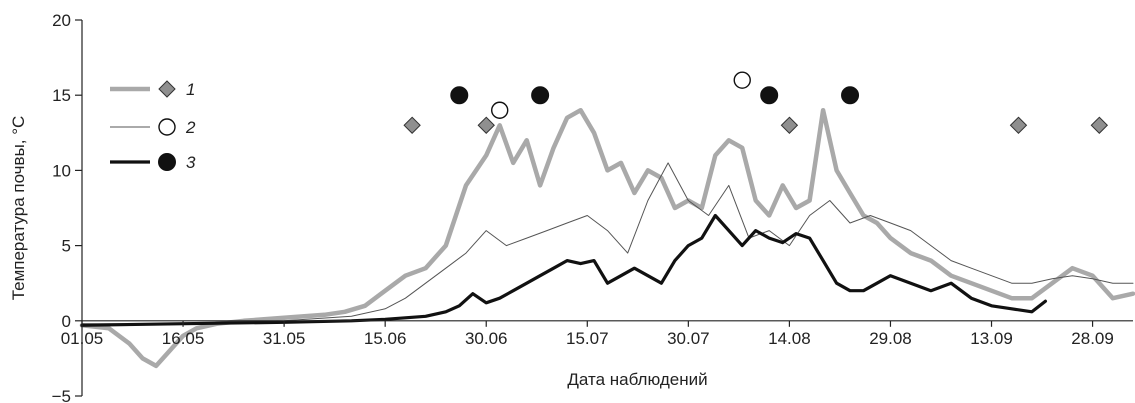 The height and width of the screenshot is (403, 1135). I want to click on y-tick-label: 15, so click(61, 95).